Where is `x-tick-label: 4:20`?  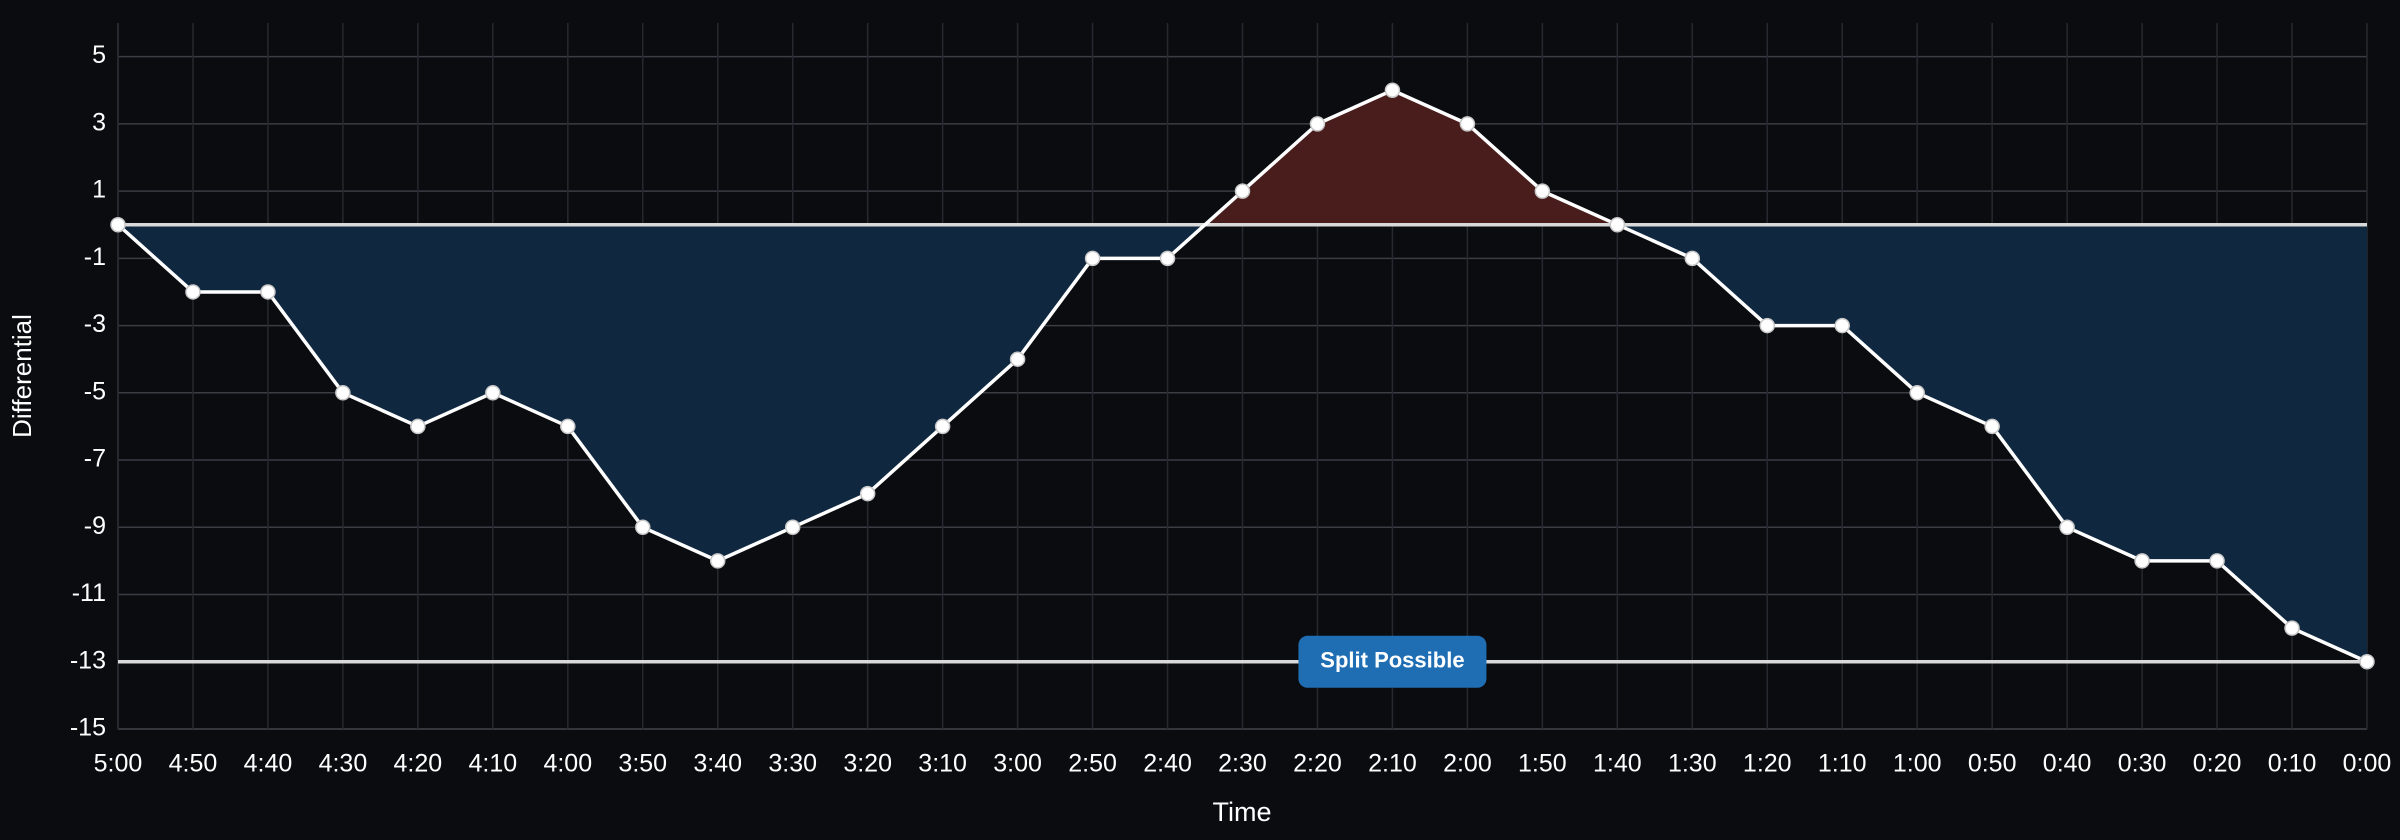 x-tick-label: 4:20 is located at coordinates (418, 764).